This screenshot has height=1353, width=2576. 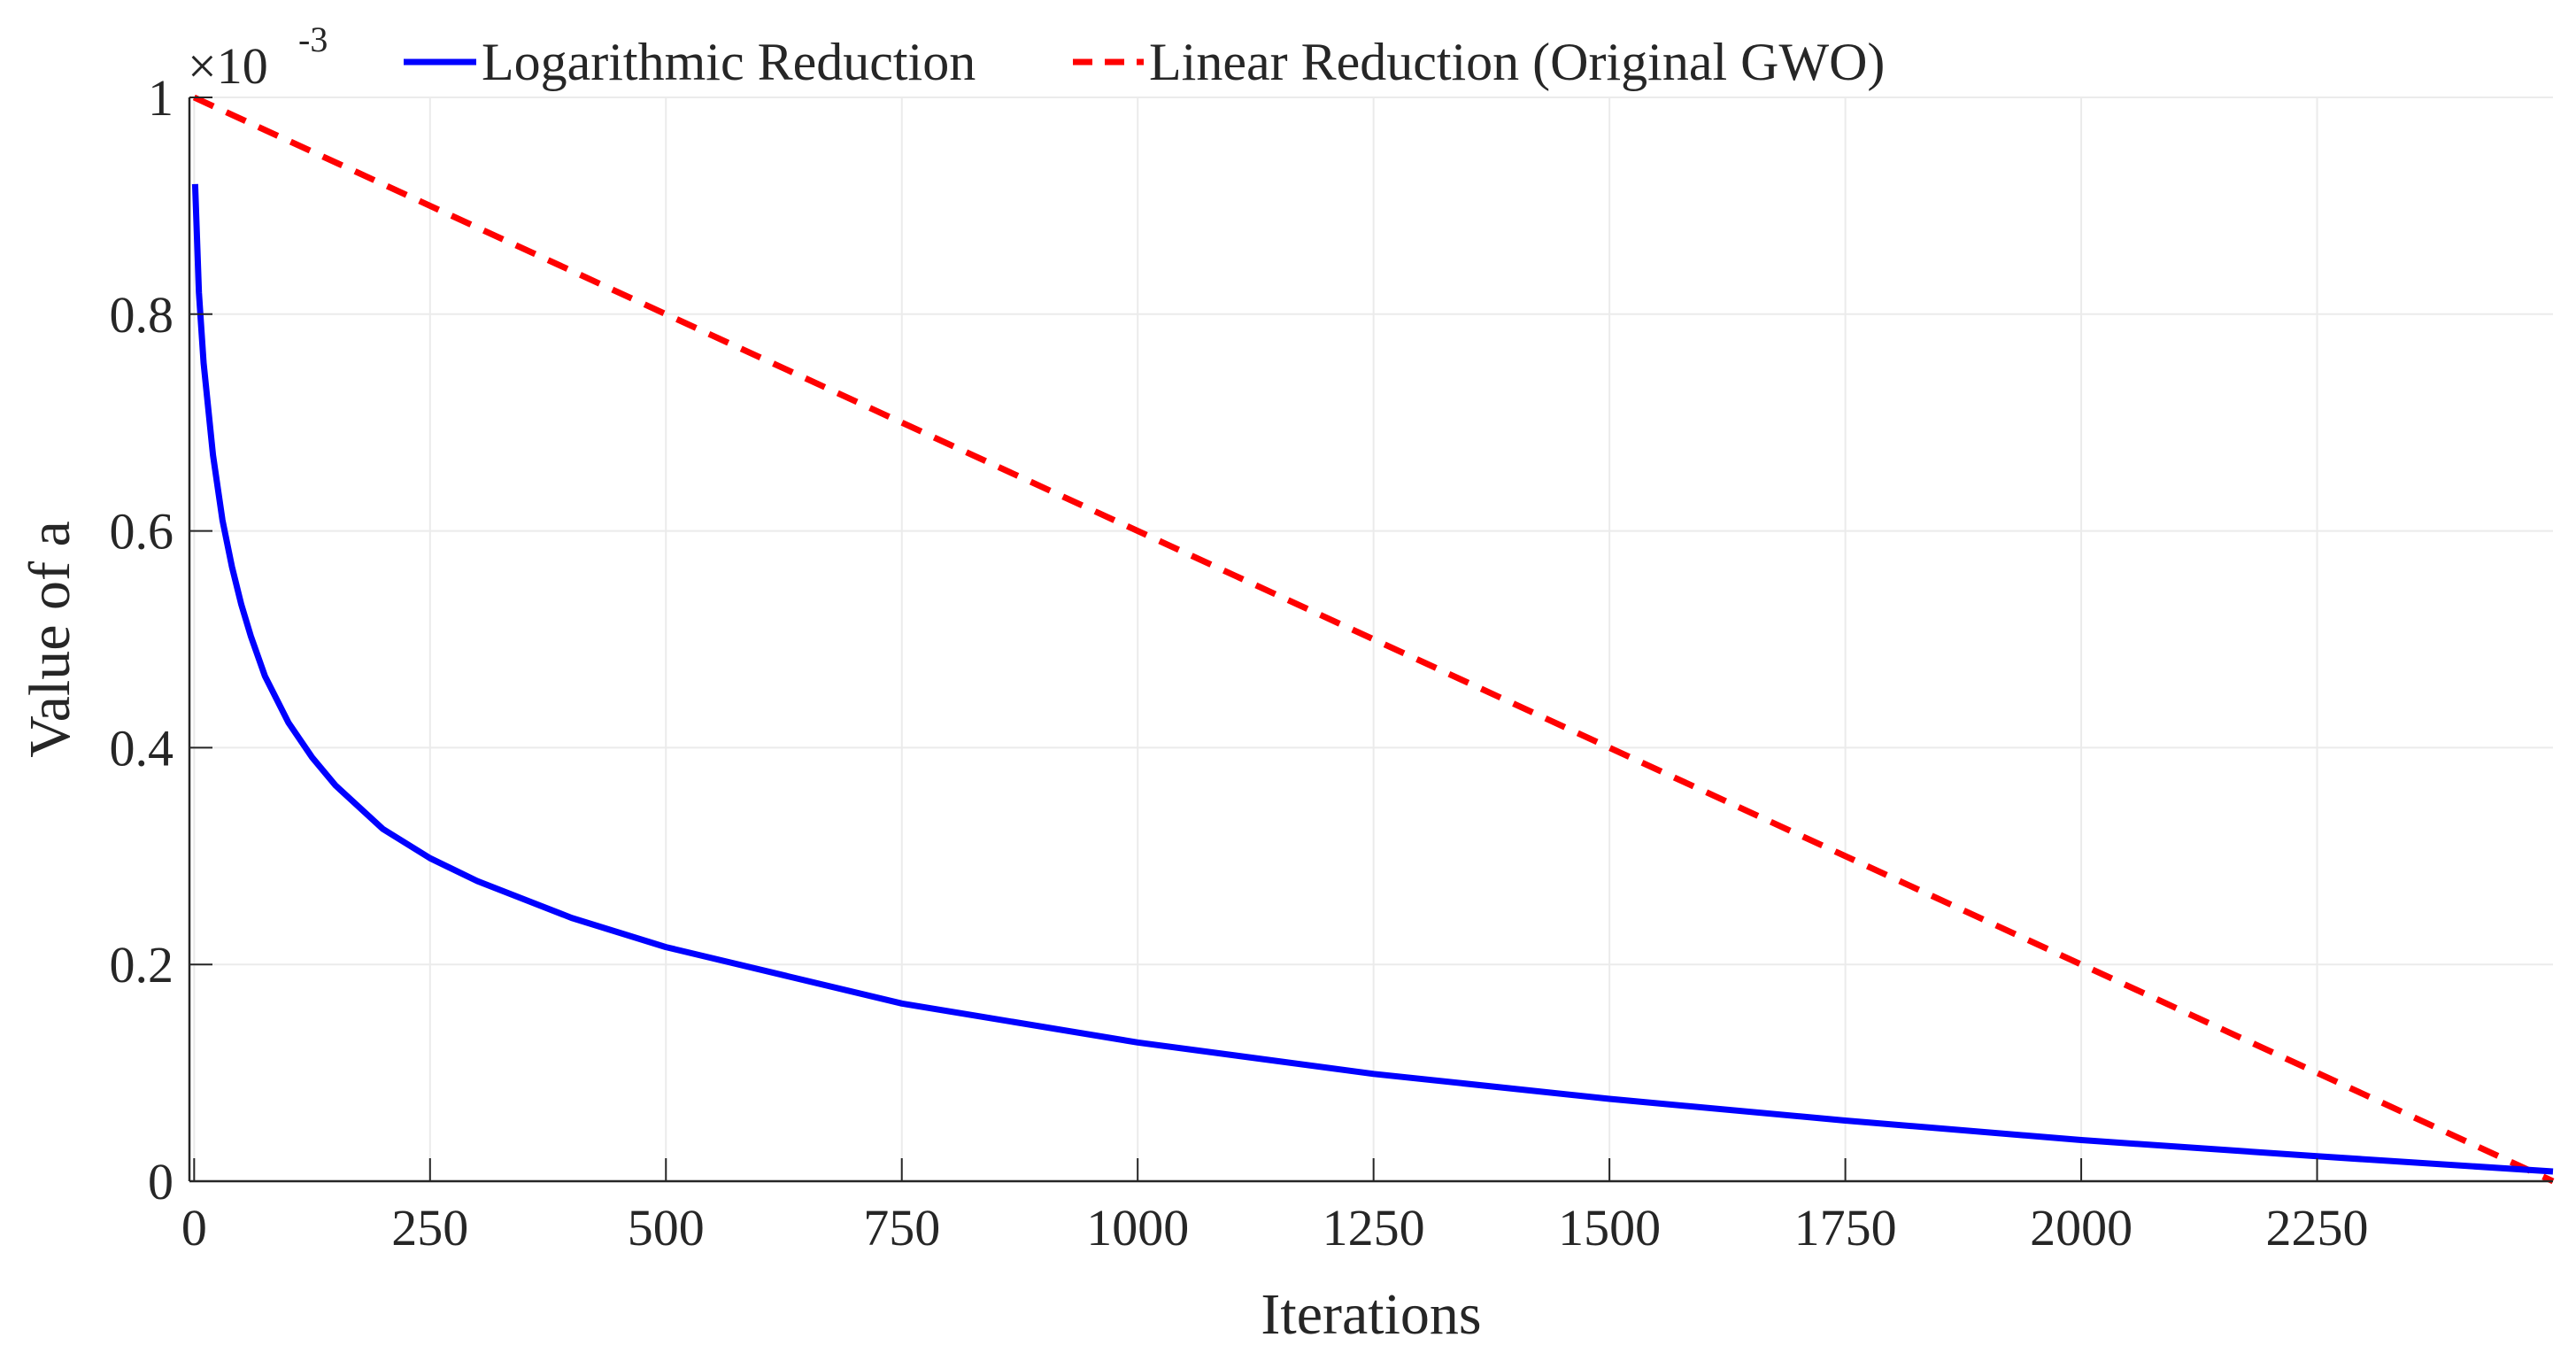 I want to click on legend-label-linear: Linear Reduction (Original GWO), so click(x=1517, y=62).